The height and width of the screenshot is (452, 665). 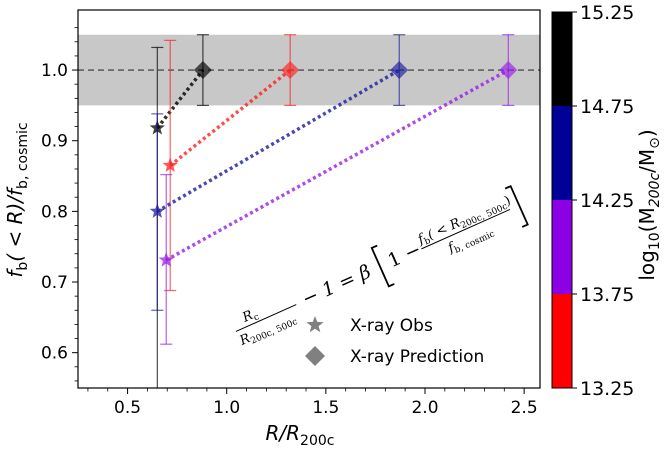 What do you see at coordinates (516, 206) in the screenshot?
I see `eq-right-bracket` at bounding box center [516, 206].